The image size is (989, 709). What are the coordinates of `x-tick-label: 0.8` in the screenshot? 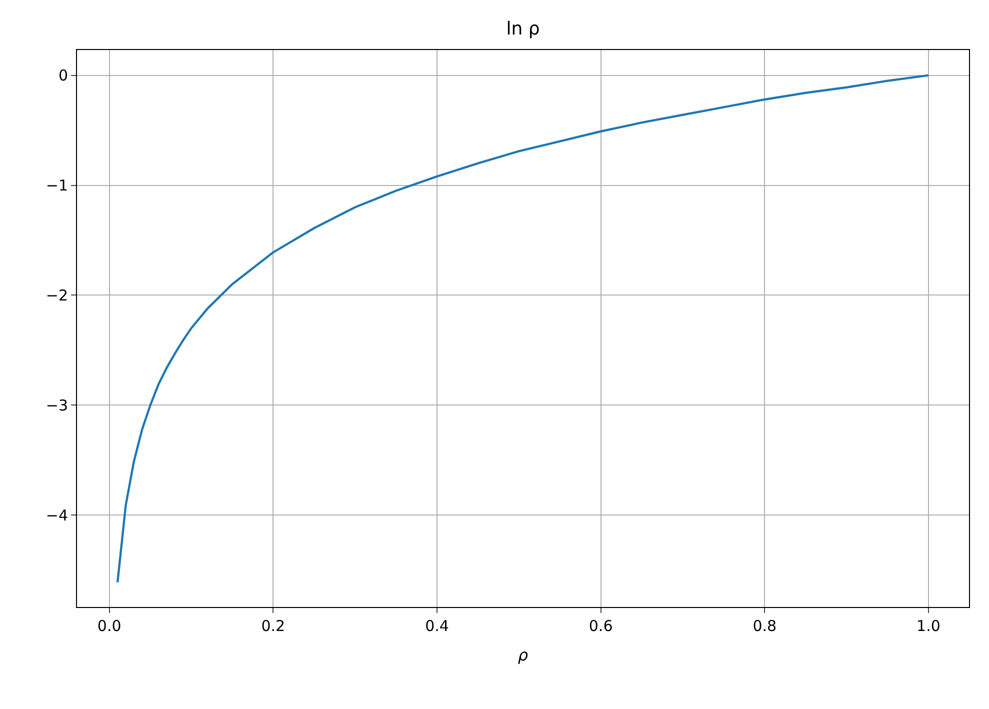 It's located at (764, 626).